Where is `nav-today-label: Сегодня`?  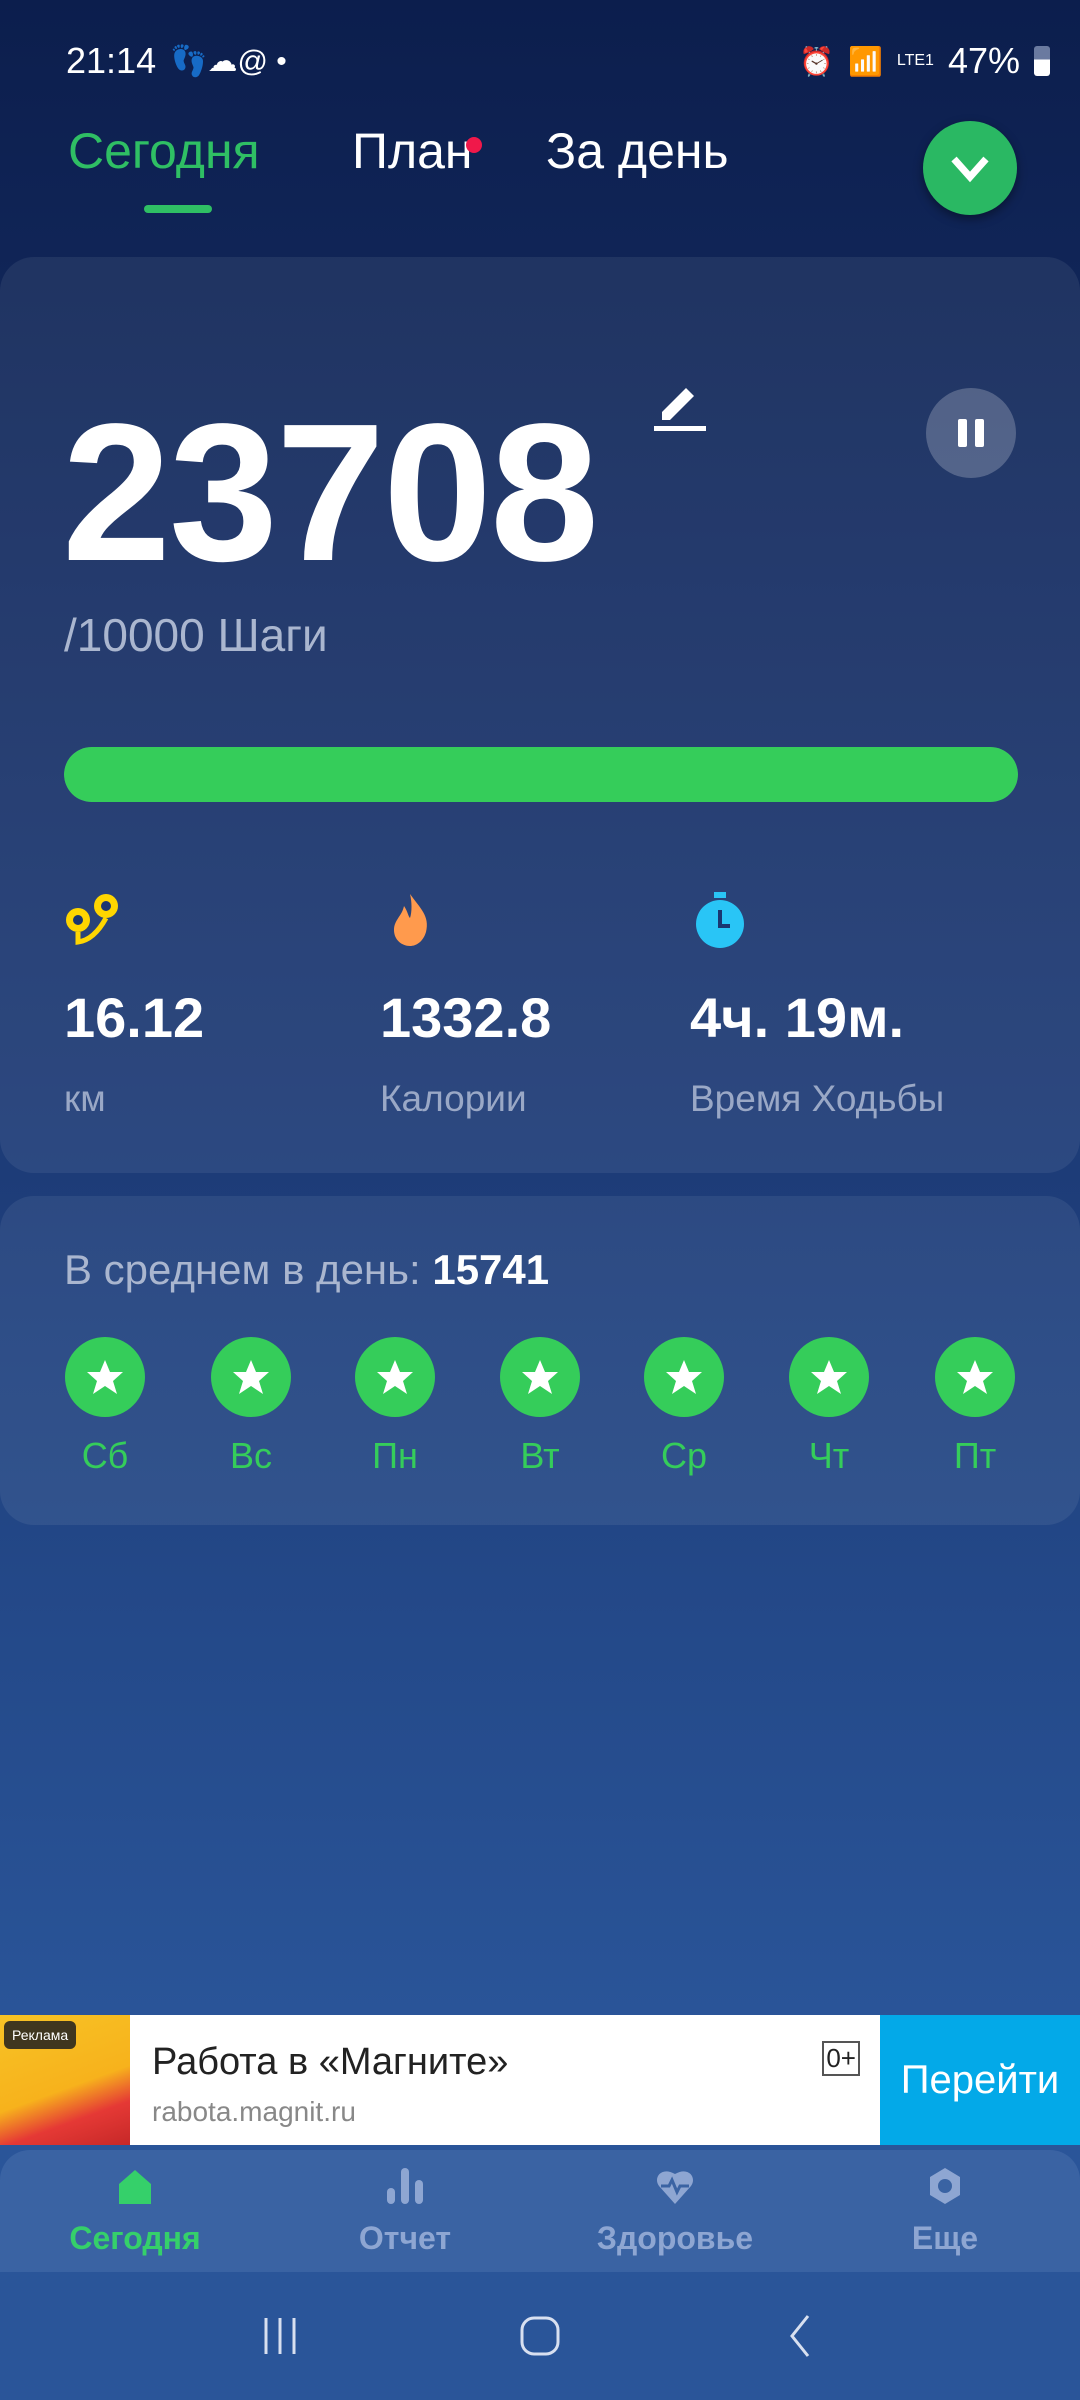
nav-today-label: Сегодня is located at coordinates (135, 2238).